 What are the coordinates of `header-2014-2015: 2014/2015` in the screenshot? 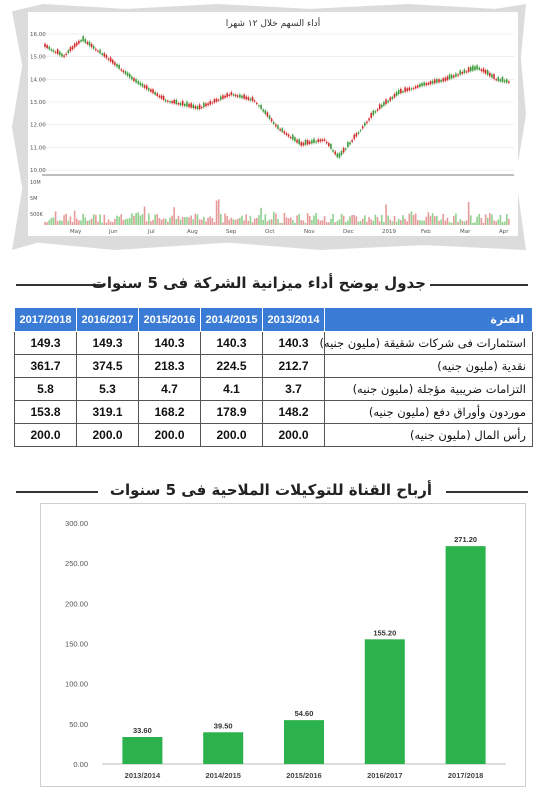 It's located at (231, 319).